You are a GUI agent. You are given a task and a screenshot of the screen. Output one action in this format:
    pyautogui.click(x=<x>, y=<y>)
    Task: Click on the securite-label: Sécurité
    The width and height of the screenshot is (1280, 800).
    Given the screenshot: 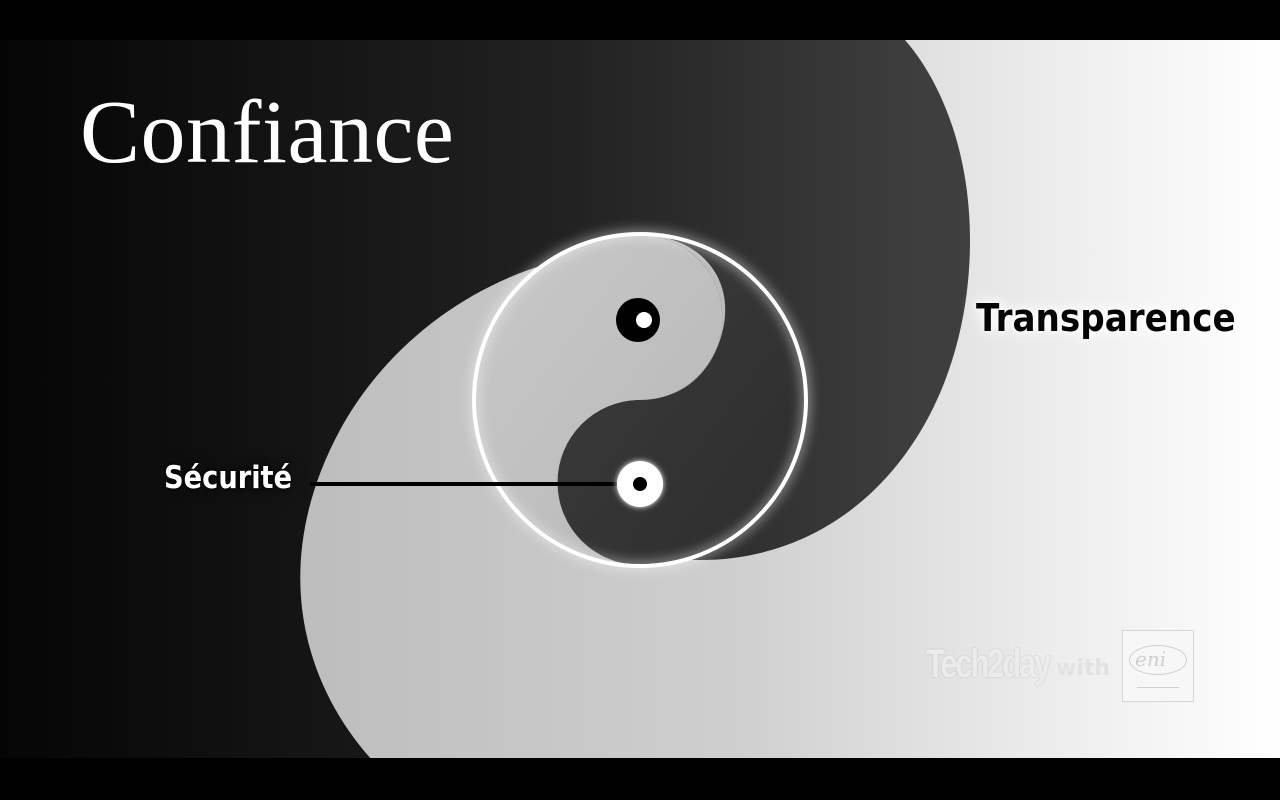 What is the action you would take?
    pyautogui.click(x=228, y=478)
    